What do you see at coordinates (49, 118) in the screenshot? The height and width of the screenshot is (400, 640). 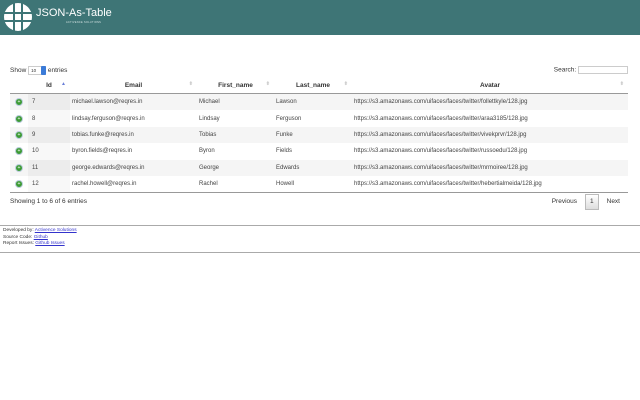 I see `cell-id: 8` at bounding box center [49, 118].